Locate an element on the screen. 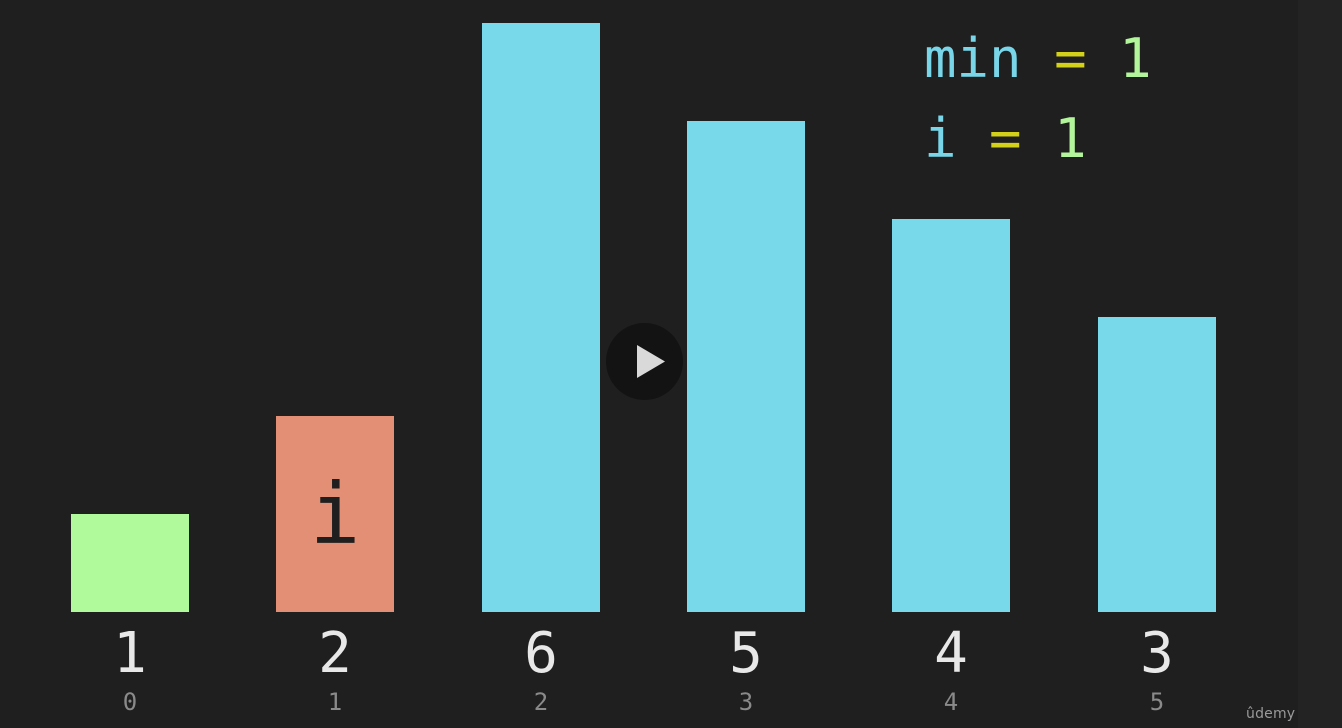  bar-index-label-3: 3 is located at coordinates (746, 702).